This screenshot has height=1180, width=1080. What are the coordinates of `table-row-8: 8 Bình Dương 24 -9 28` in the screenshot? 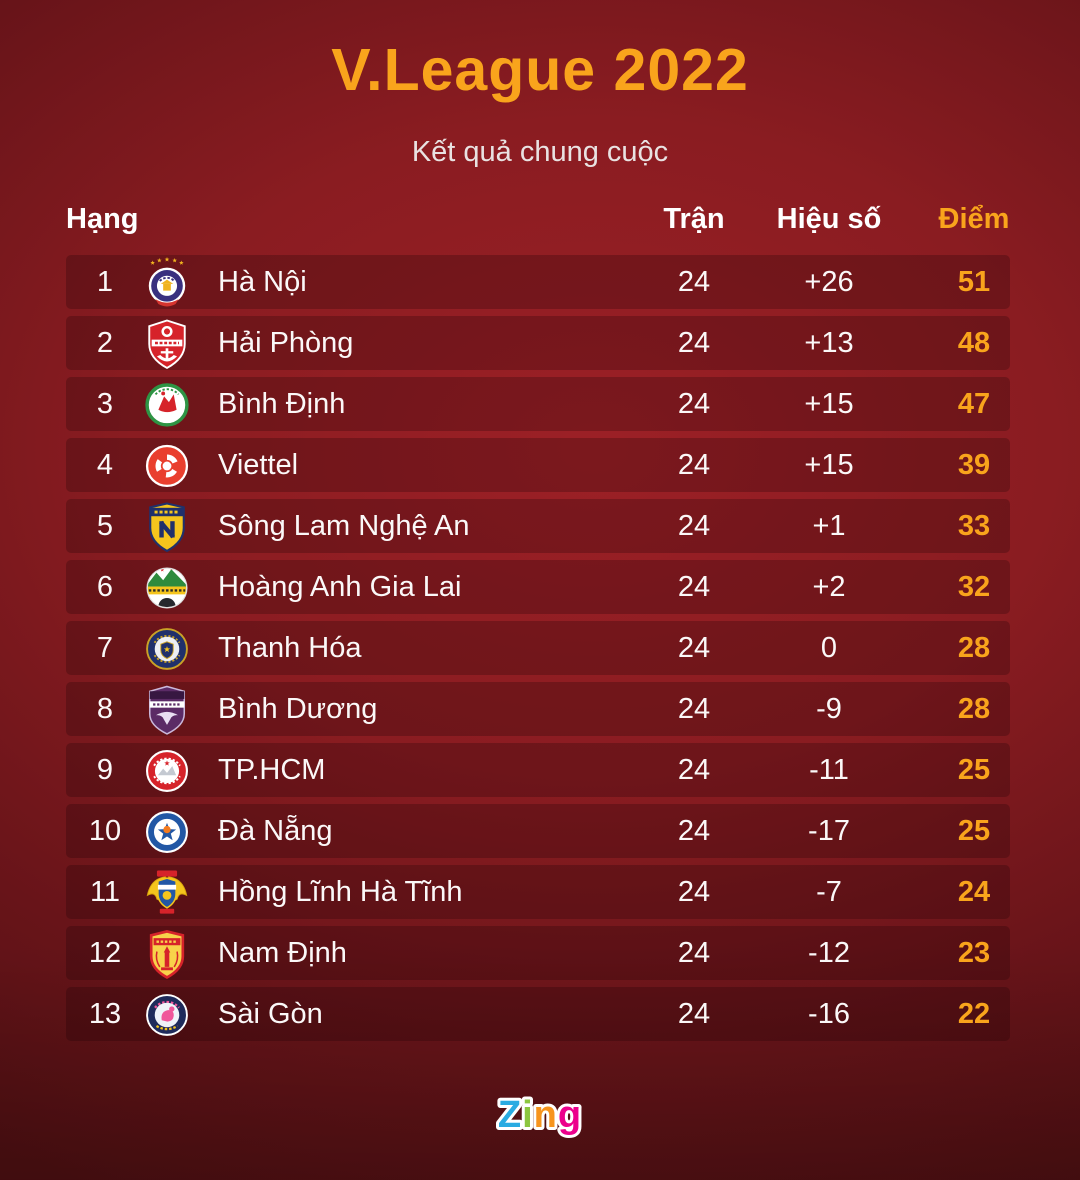 It's located at (538, 709).